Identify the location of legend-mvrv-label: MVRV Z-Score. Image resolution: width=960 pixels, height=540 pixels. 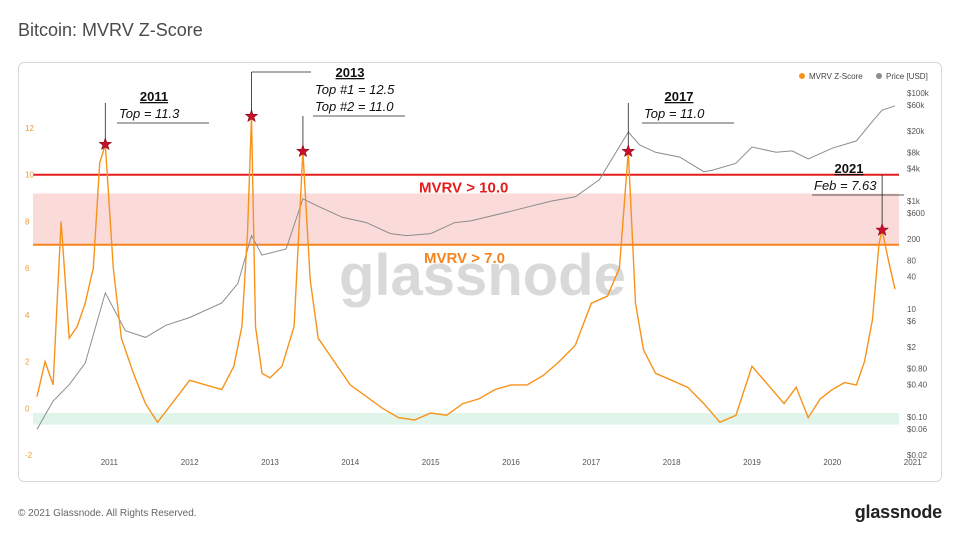
(836, 76).